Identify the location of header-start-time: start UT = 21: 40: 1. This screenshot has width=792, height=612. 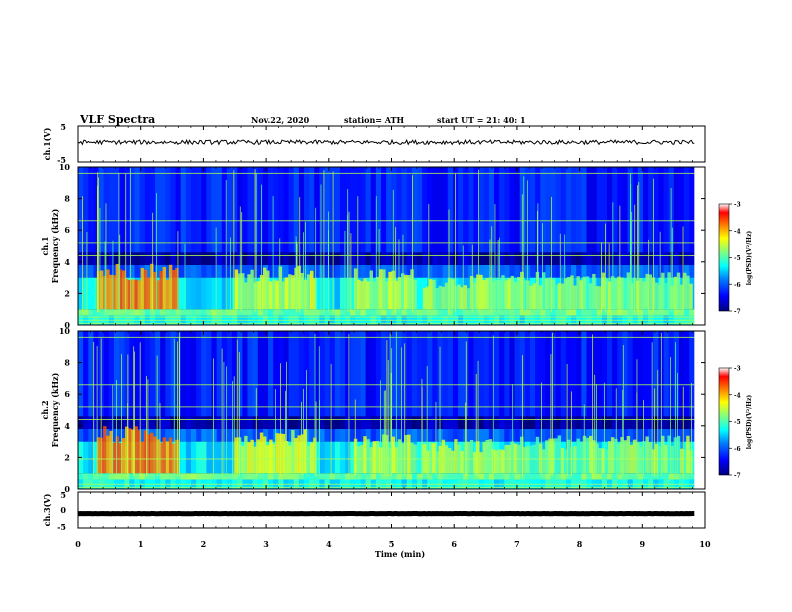
(481, 120).